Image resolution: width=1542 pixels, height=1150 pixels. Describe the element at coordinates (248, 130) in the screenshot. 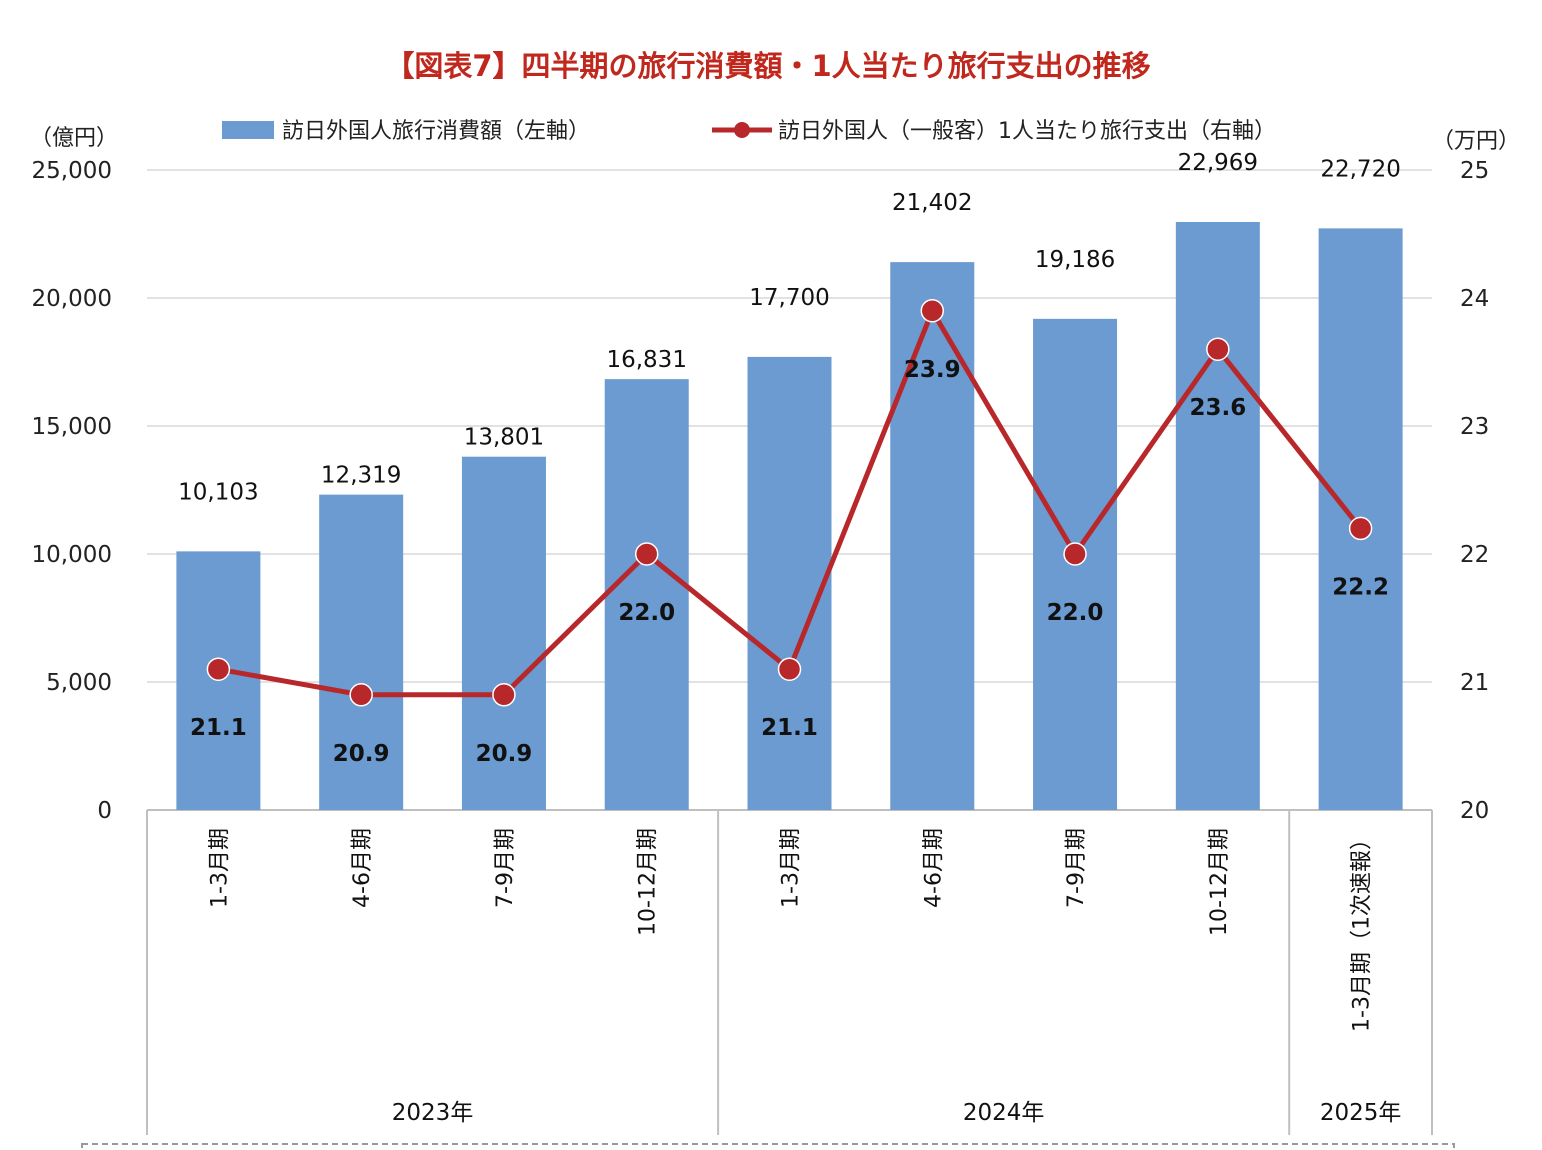

I see `legend-bar-swatch` at that location.